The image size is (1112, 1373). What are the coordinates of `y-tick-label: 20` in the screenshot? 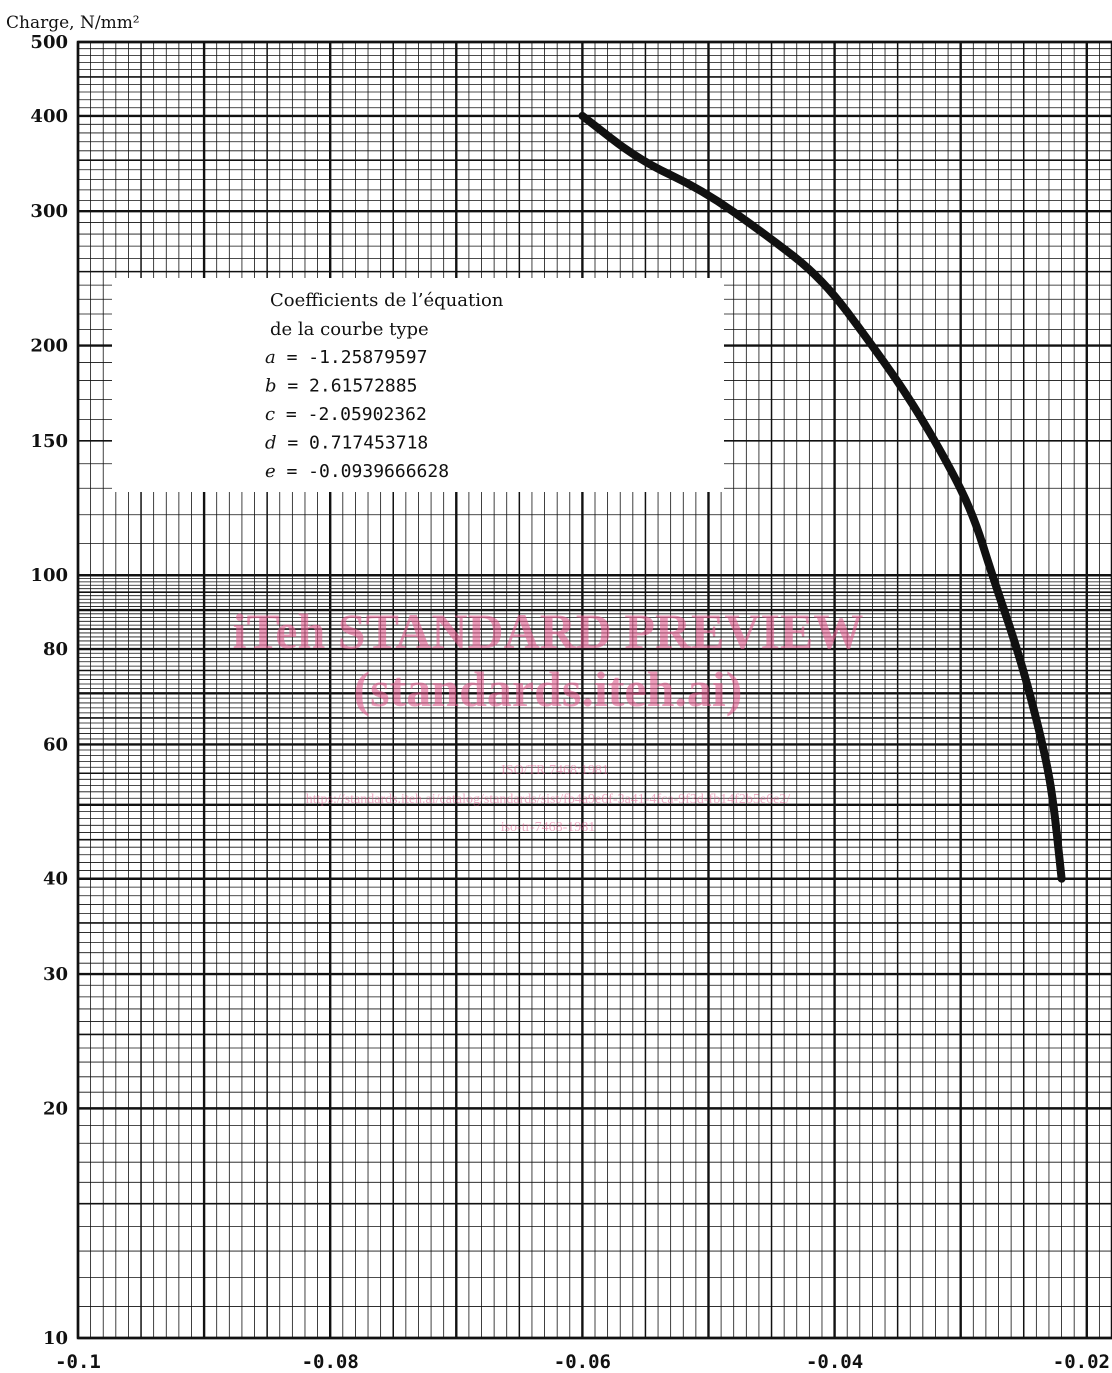 It's located at (55, 1108).